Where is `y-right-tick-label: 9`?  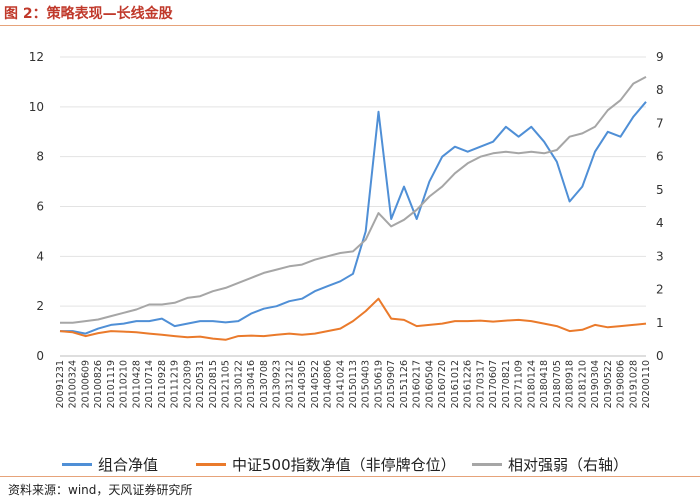
y-right-tick-label: 9 is located at coordinates (660, 57).